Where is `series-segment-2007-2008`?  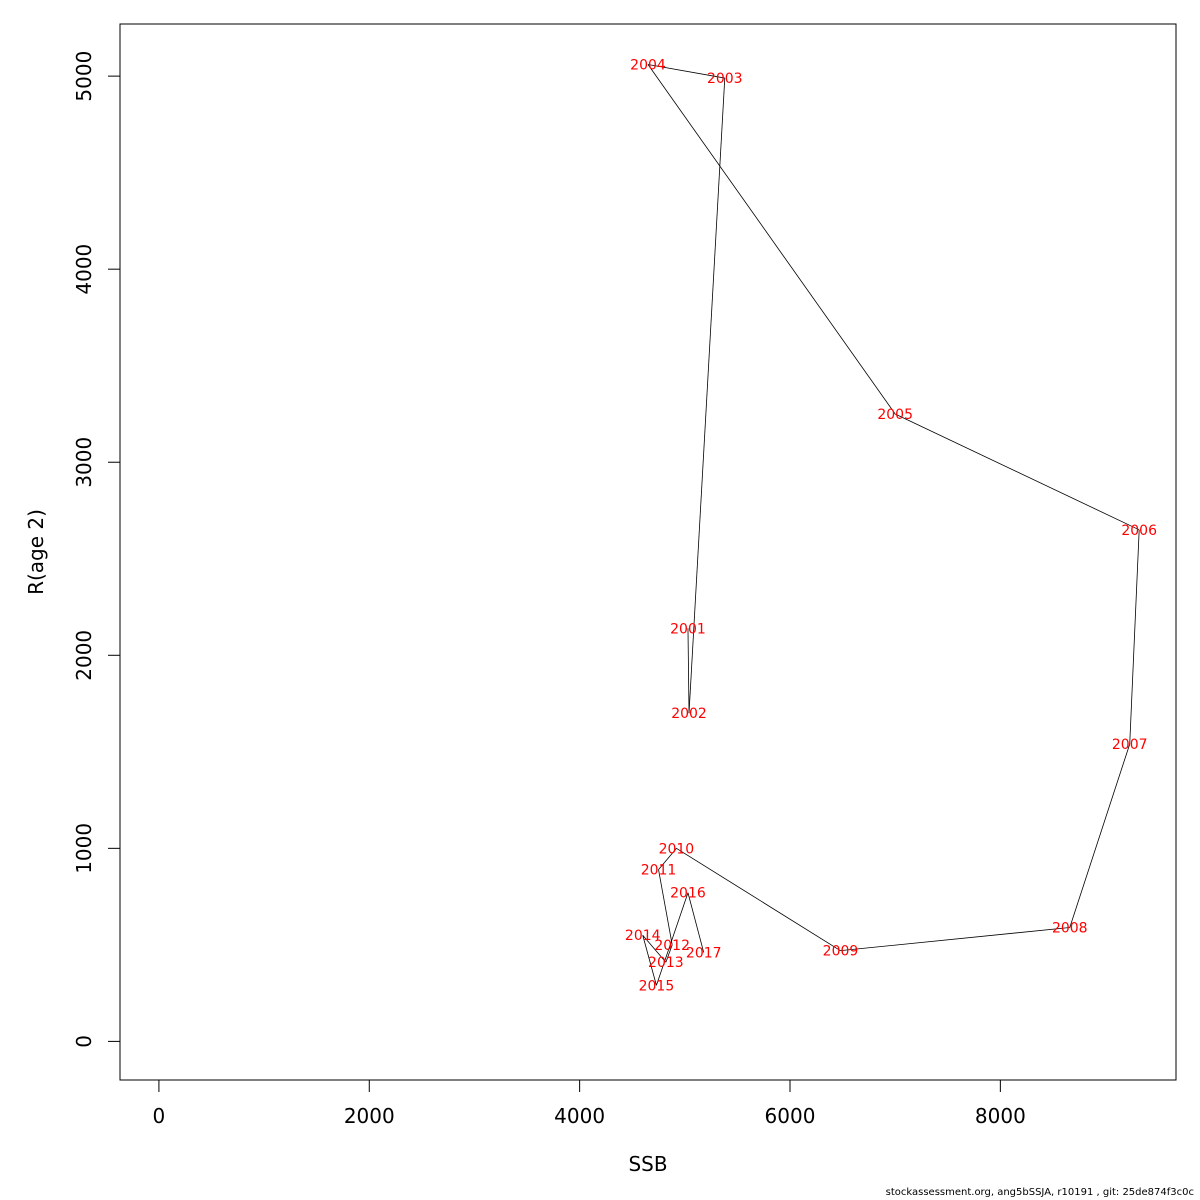 series-segment-2007-2008 is located at coordinates (1100, 835).